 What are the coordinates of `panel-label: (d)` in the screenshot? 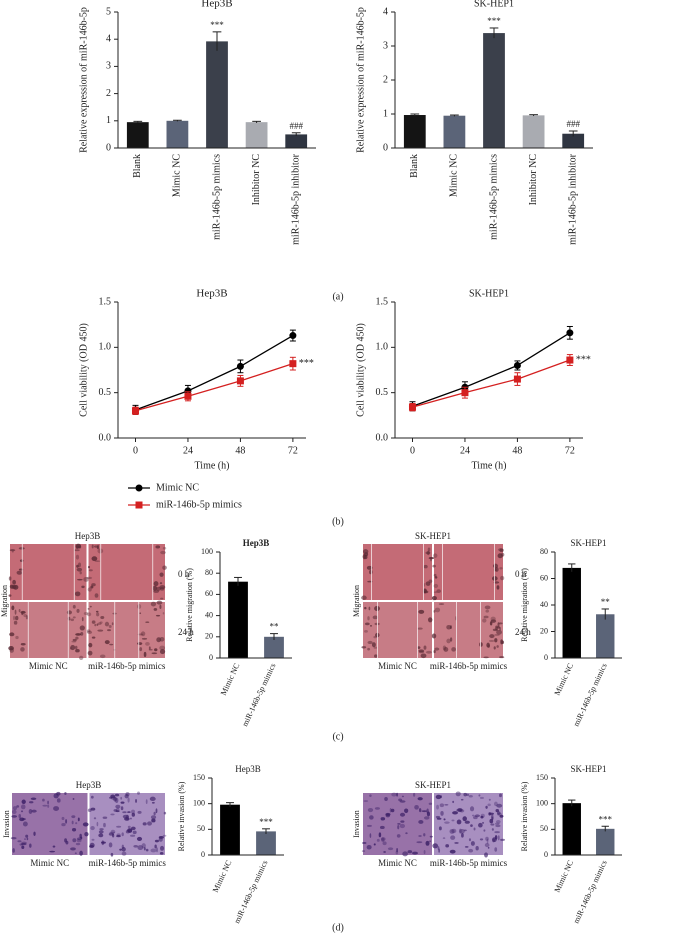 It's located at (338, 927).